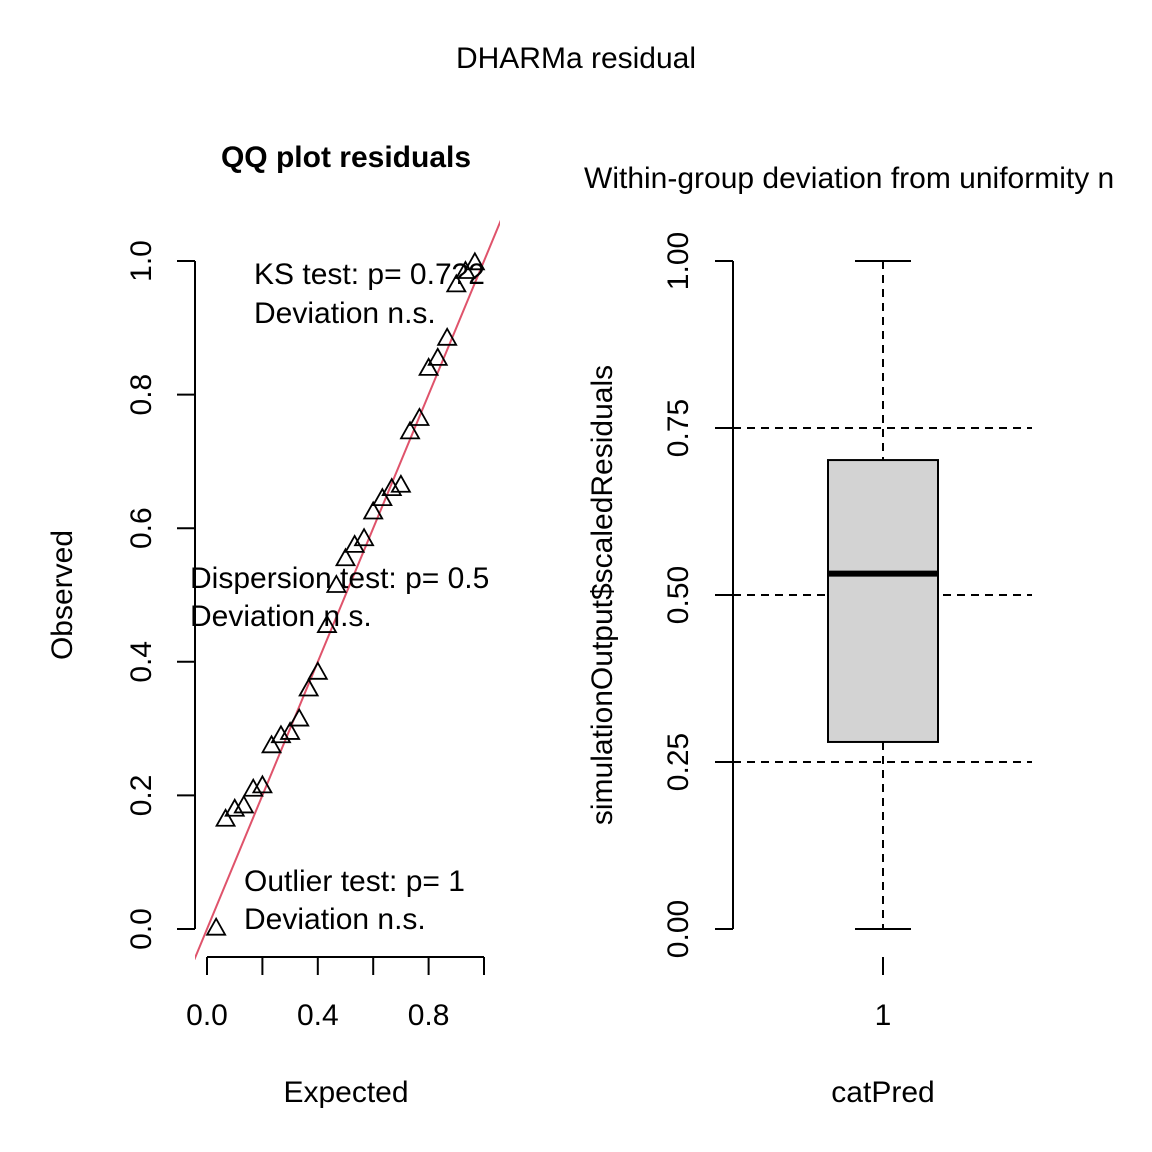  I want to click on qq-points, so click(345, 593).